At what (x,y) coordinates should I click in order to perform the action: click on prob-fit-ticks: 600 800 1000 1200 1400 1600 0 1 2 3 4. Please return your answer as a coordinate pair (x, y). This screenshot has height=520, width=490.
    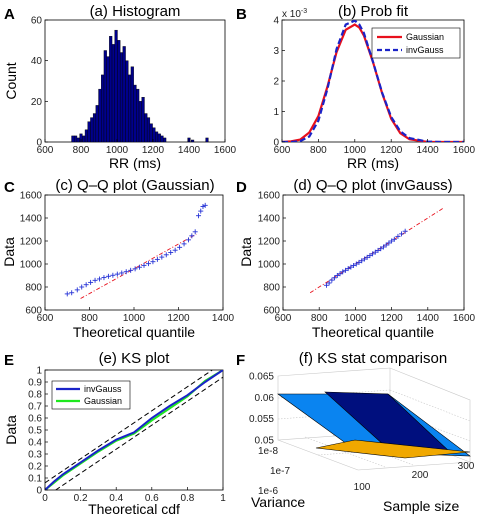
    Looking at the image, I should click on (374, 86).